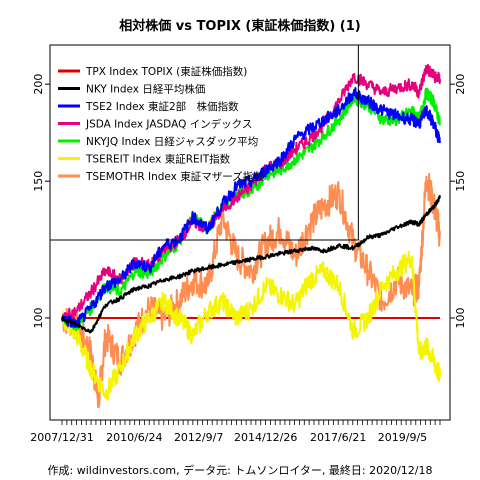  Describe the element at coordinates (239, 26) in the screenshot. I see `chart-title: 相対株価 vs TOPIX (東証株価指数) (1)` at that location.